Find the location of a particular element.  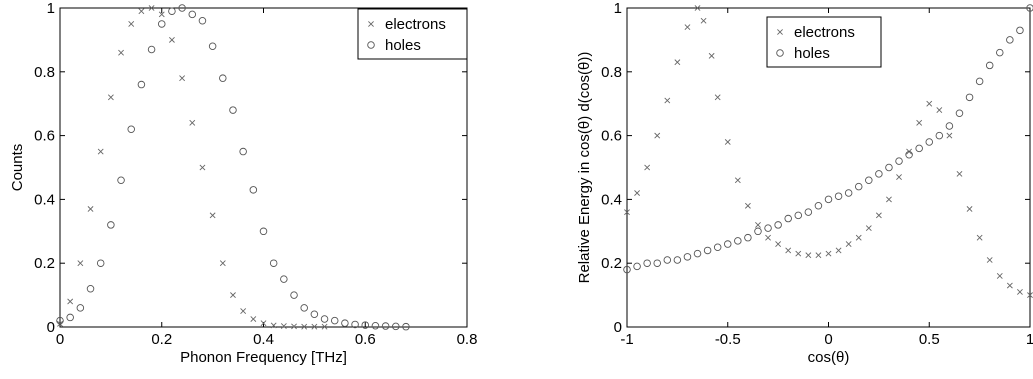

legend-label: electrons is located at coordinates (824, 32).